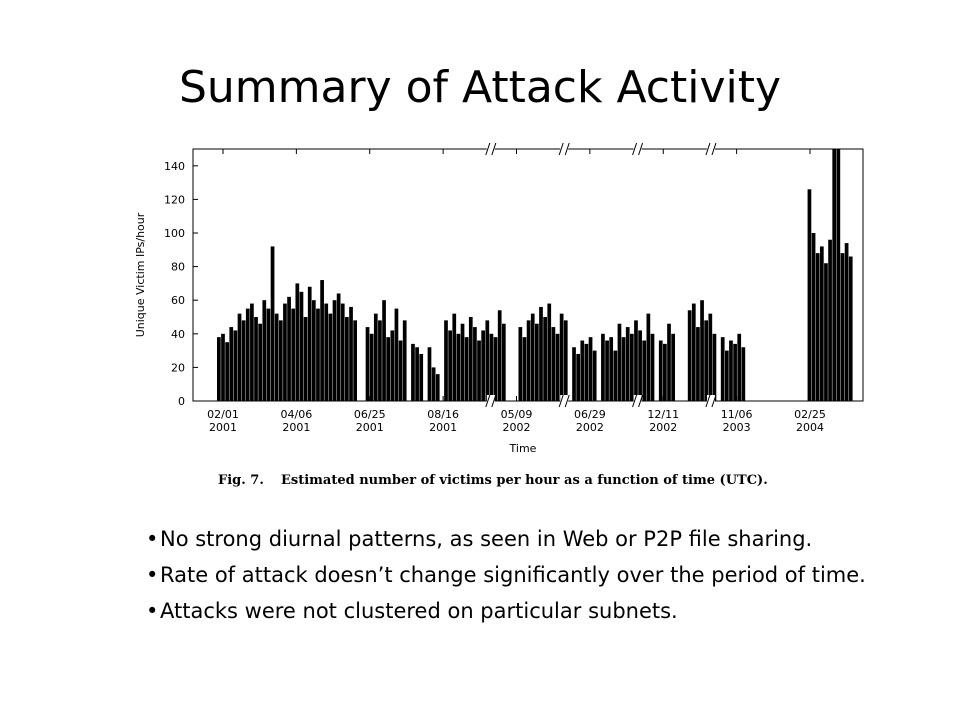 The image size is (960, 720). What do you see at coordinates (178, 334) in the screenshot?
I see `y-tick-label: 40` at bounding box center [178, 334].